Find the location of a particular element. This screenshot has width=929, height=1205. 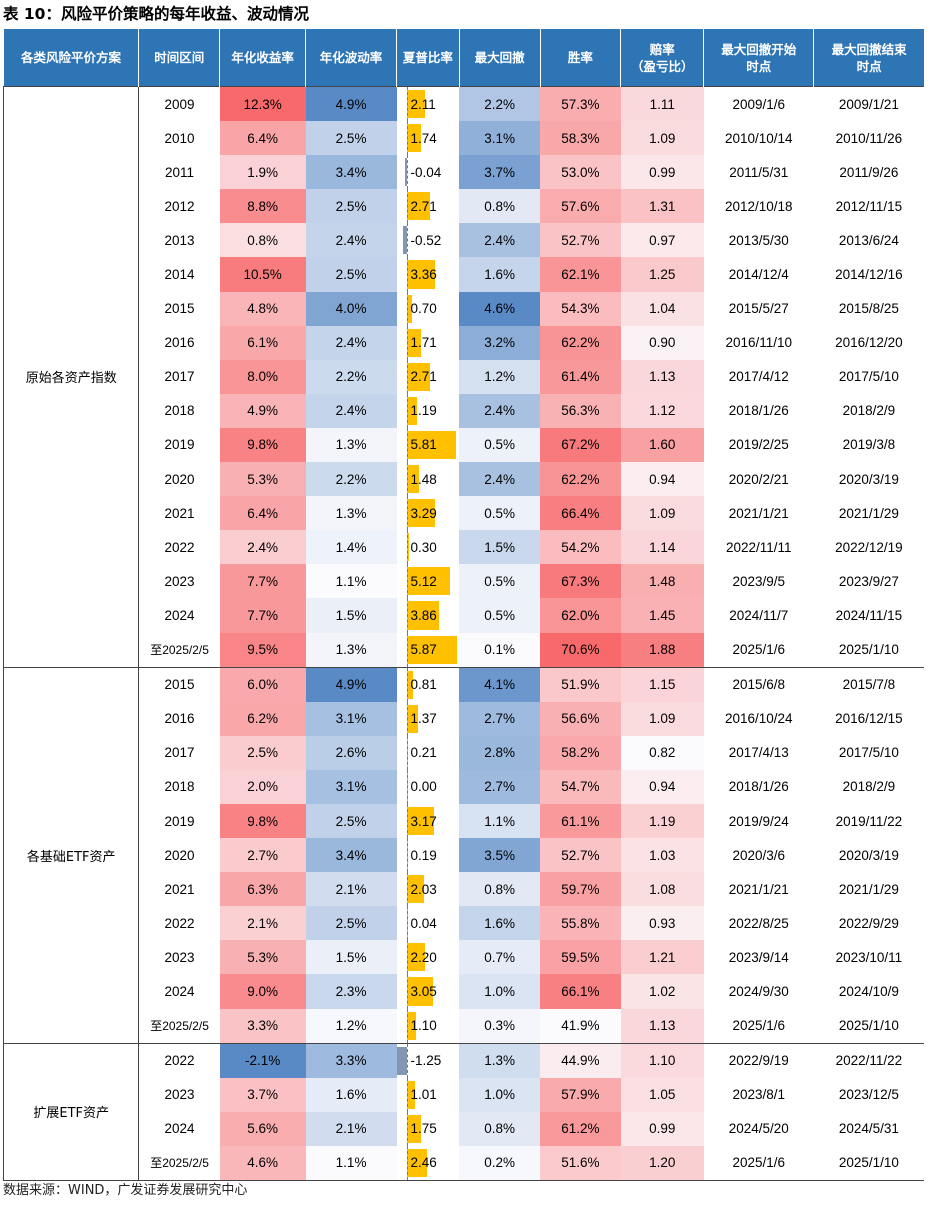

period-cell: 2023 is located at coordinates (179, 1095).